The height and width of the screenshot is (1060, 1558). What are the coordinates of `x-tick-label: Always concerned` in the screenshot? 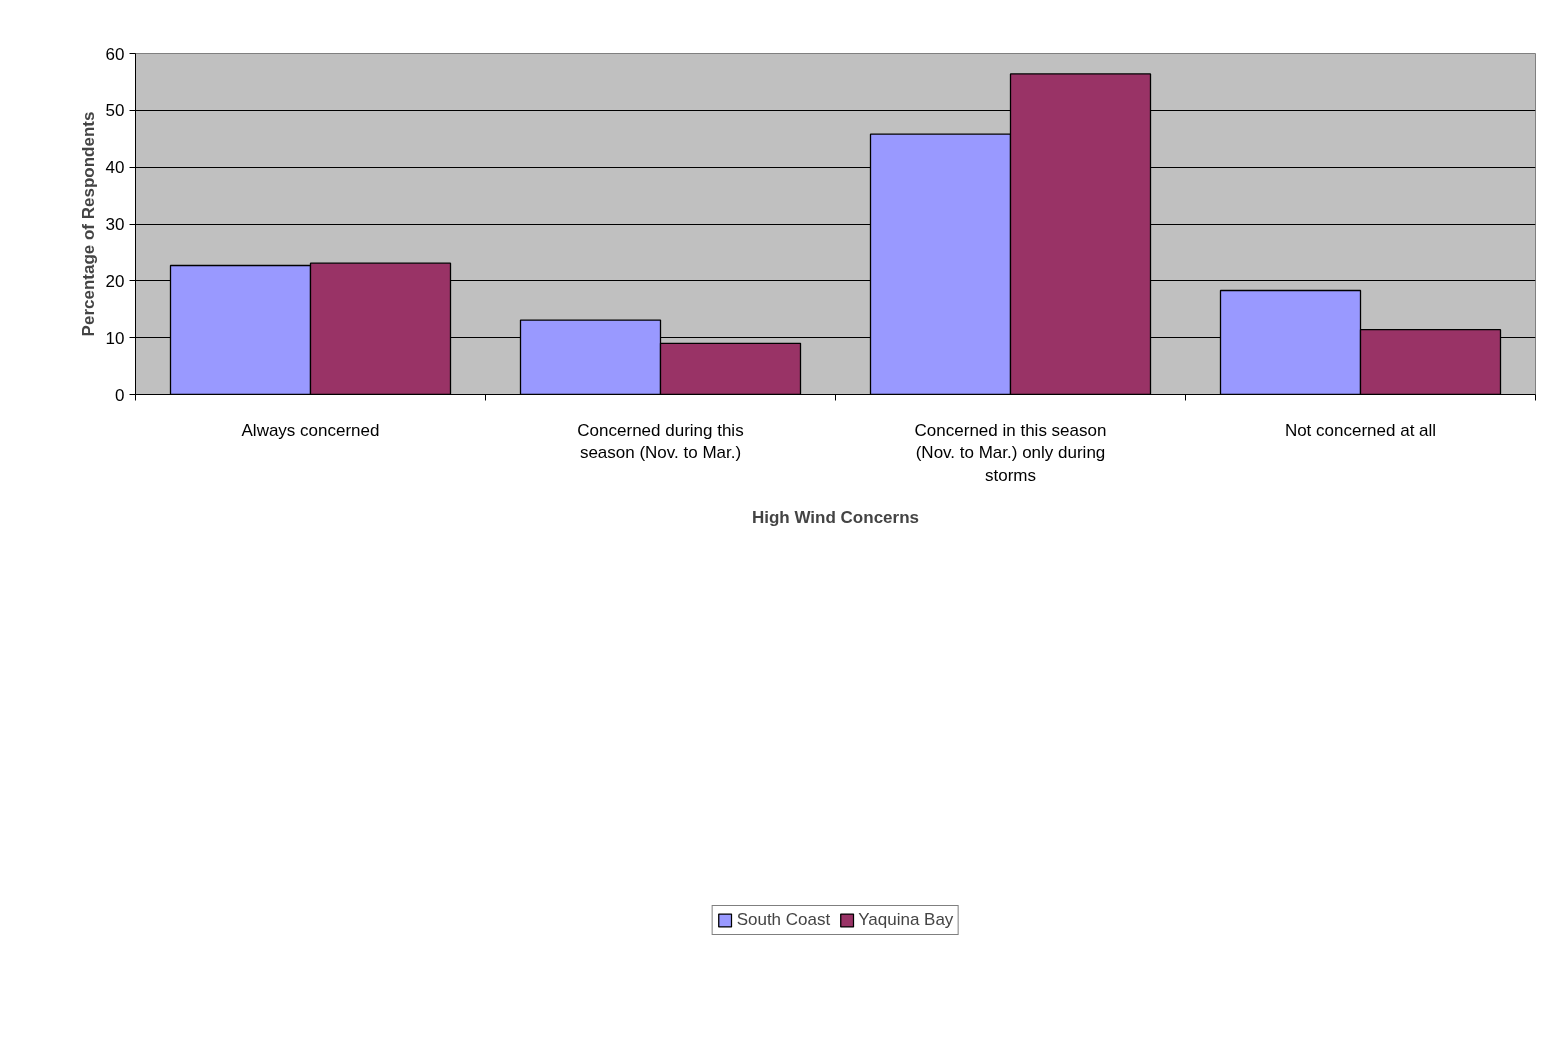 It's located at (310, 430).